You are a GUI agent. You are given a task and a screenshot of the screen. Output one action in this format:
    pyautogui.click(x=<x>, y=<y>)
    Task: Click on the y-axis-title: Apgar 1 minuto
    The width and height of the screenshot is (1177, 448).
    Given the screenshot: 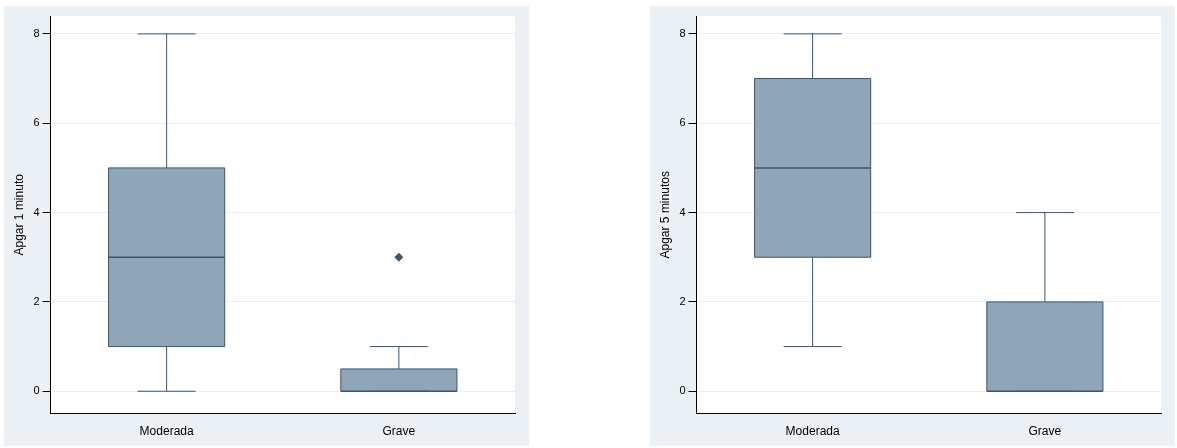 What is the action you would take?
    pyautogui.click(x=18, y=214)
    